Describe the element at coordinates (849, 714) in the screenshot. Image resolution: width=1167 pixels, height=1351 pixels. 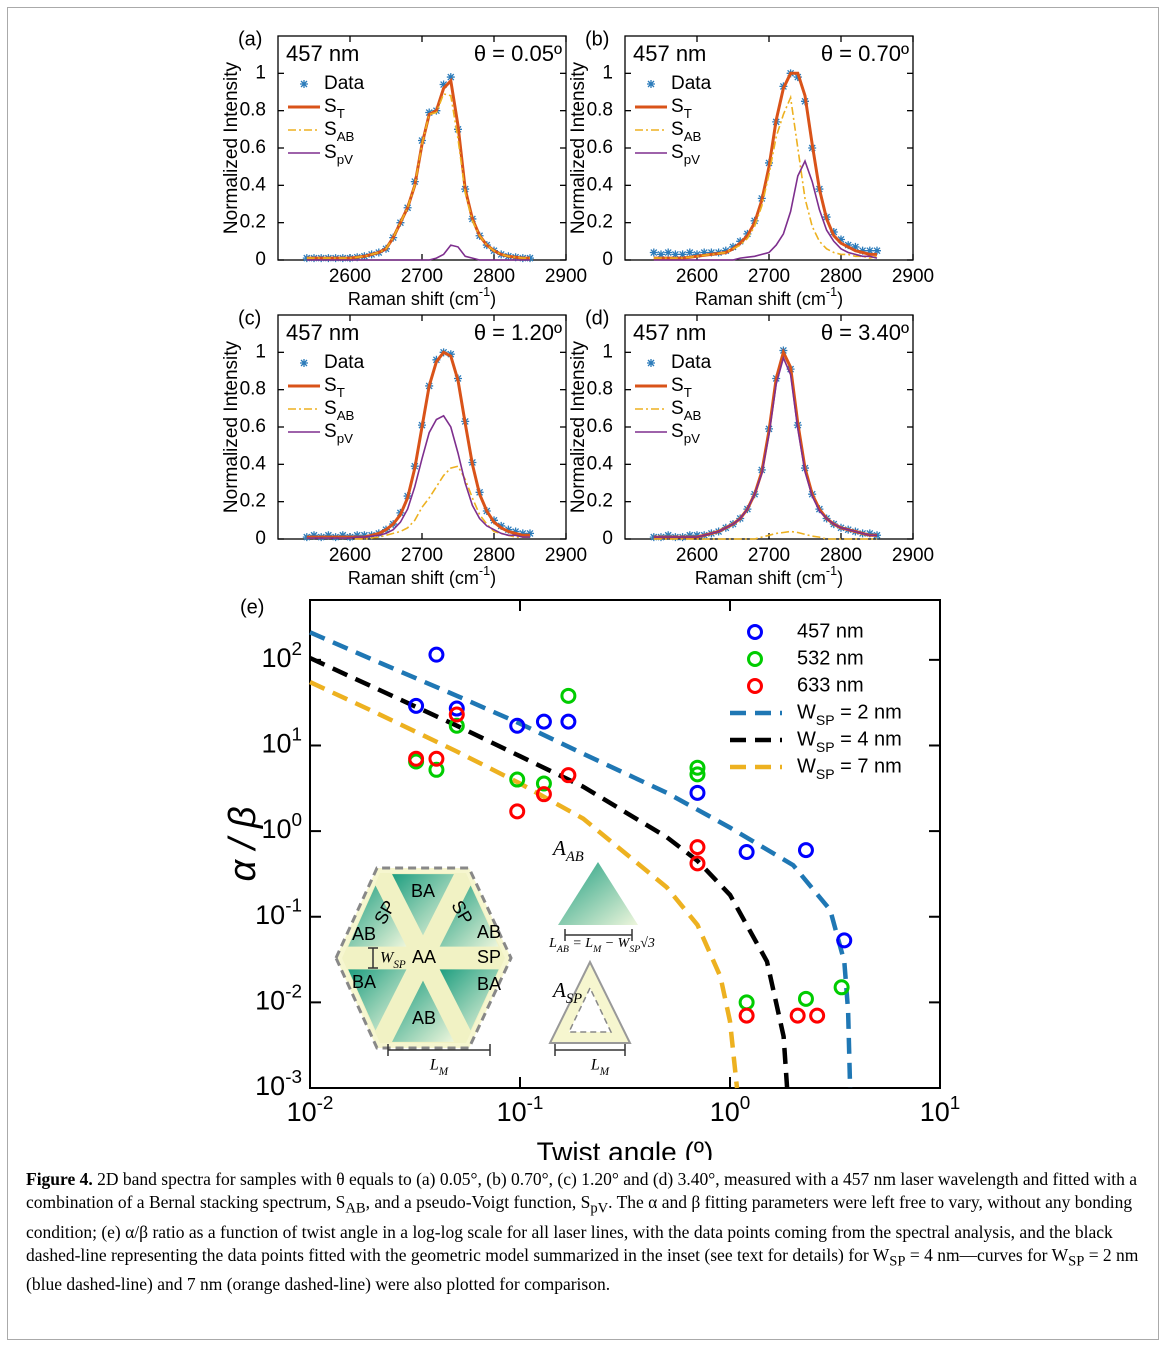
I see `legend-label: W_SP = 2 nm` at that location.